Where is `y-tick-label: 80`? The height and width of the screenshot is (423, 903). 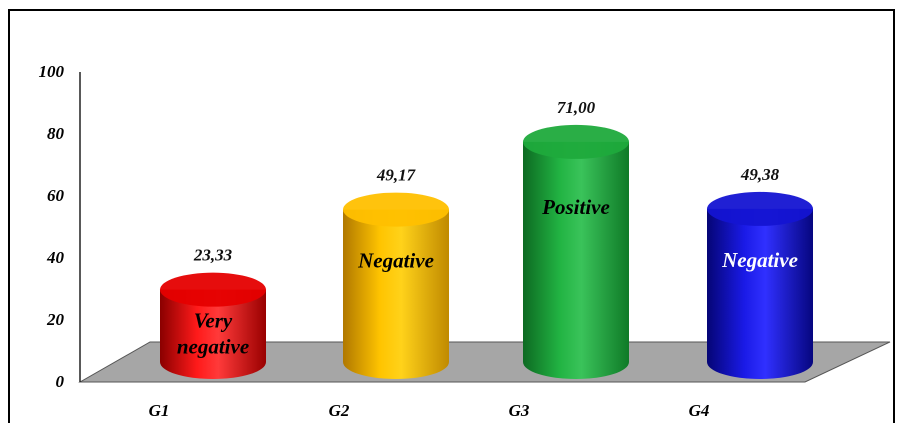 y-tick-label: 80 is located at coordinates (56, 133).